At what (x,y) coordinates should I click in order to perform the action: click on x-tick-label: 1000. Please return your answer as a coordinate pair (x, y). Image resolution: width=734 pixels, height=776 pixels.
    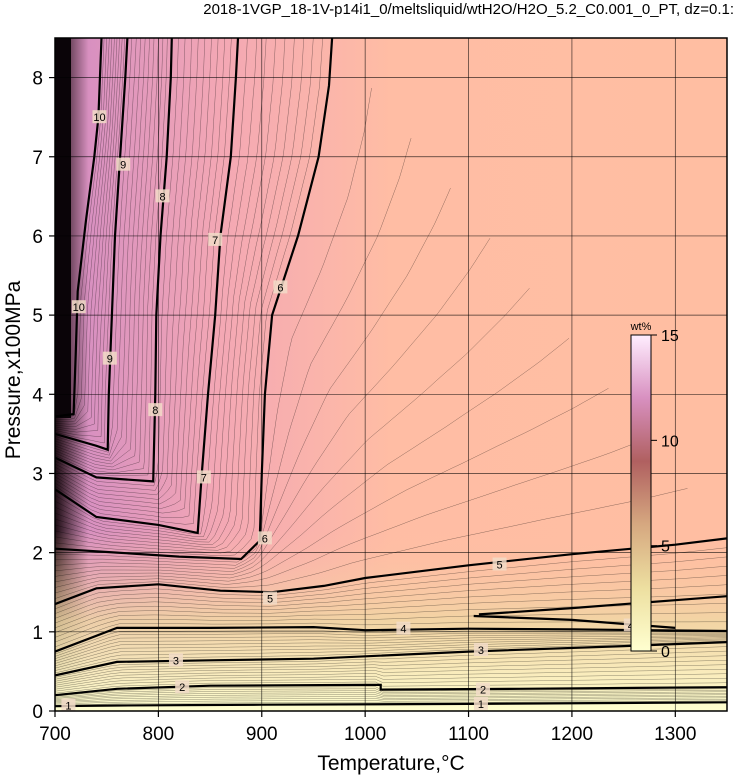
    Looking at the image, I should click on (365, 734).